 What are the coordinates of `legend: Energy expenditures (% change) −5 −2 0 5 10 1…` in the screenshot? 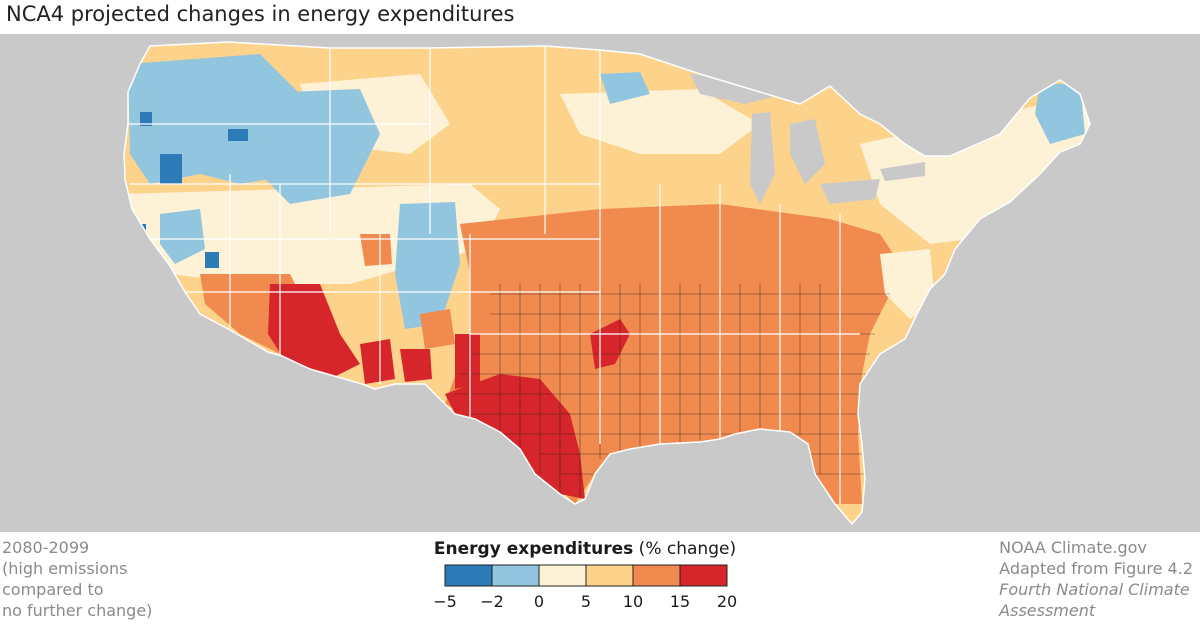 It's located at (585, 583).